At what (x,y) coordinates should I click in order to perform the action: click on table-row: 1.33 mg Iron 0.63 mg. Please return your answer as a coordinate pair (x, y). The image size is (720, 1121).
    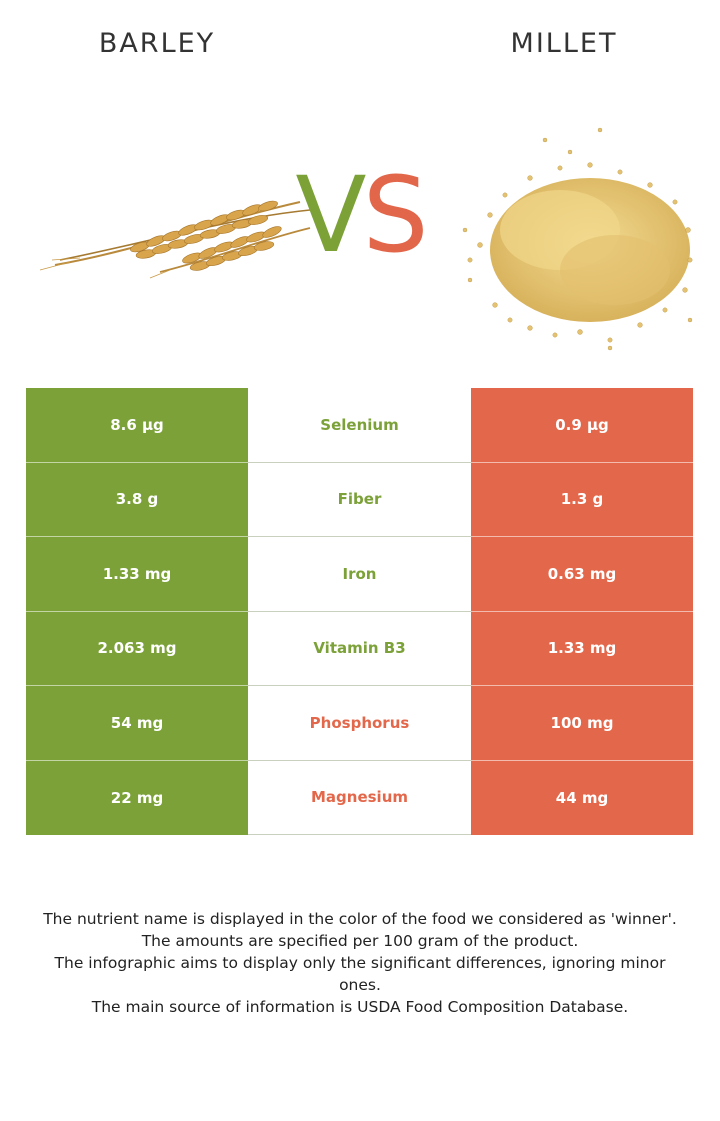
    Looking at the image, I should click on (359, 574).